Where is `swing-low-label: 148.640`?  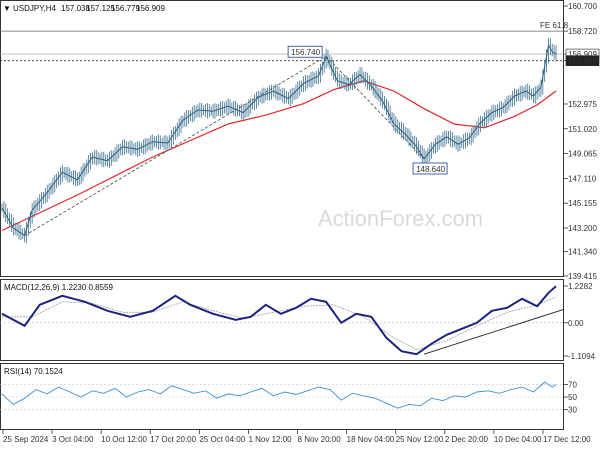
swing-low-label: 148.640 is located at coordinates (430, 169).